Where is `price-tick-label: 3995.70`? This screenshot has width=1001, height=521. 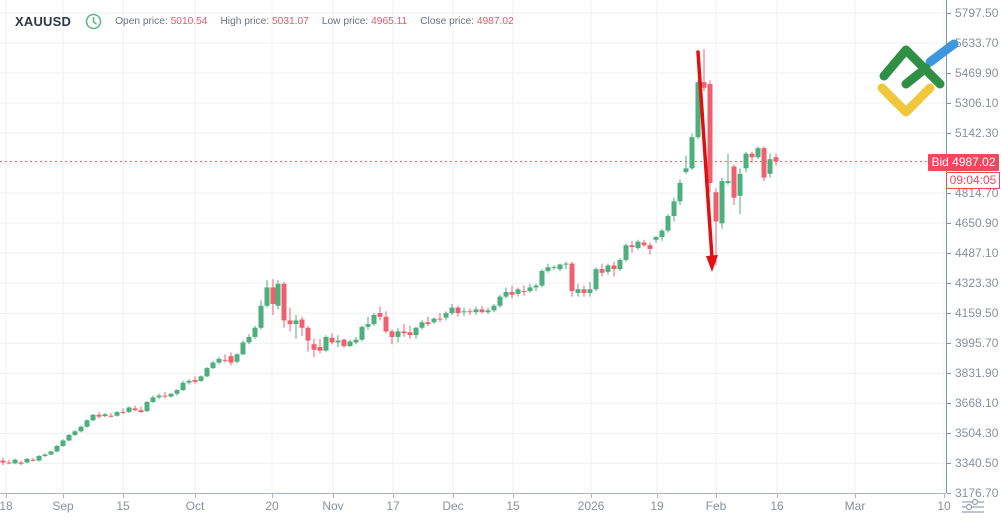 price-tick-label: 3995.70 is located at coordinates (977, 343).